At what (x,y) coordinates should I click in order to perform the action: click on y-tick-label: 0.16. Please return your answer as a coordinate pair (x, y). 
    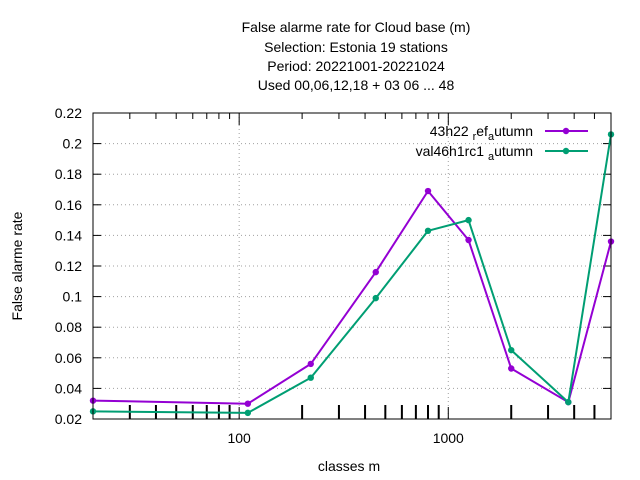
    Looking at the image, I should click on (68, 205).